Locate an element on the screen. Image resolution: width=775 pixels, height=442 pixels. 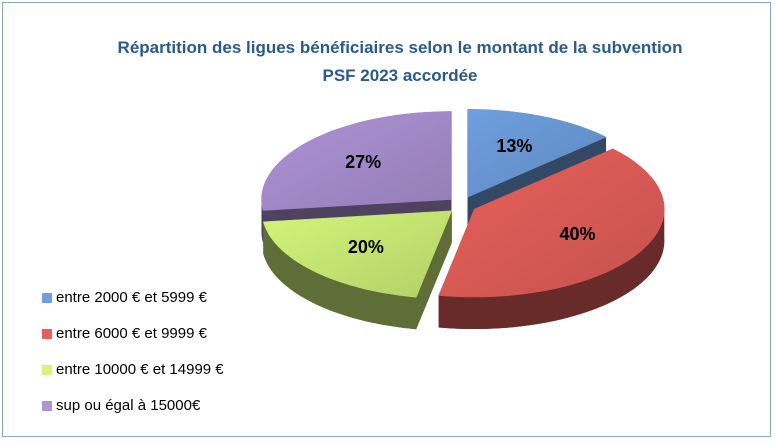
data-label: 27% is located at coordinates (363, 162).